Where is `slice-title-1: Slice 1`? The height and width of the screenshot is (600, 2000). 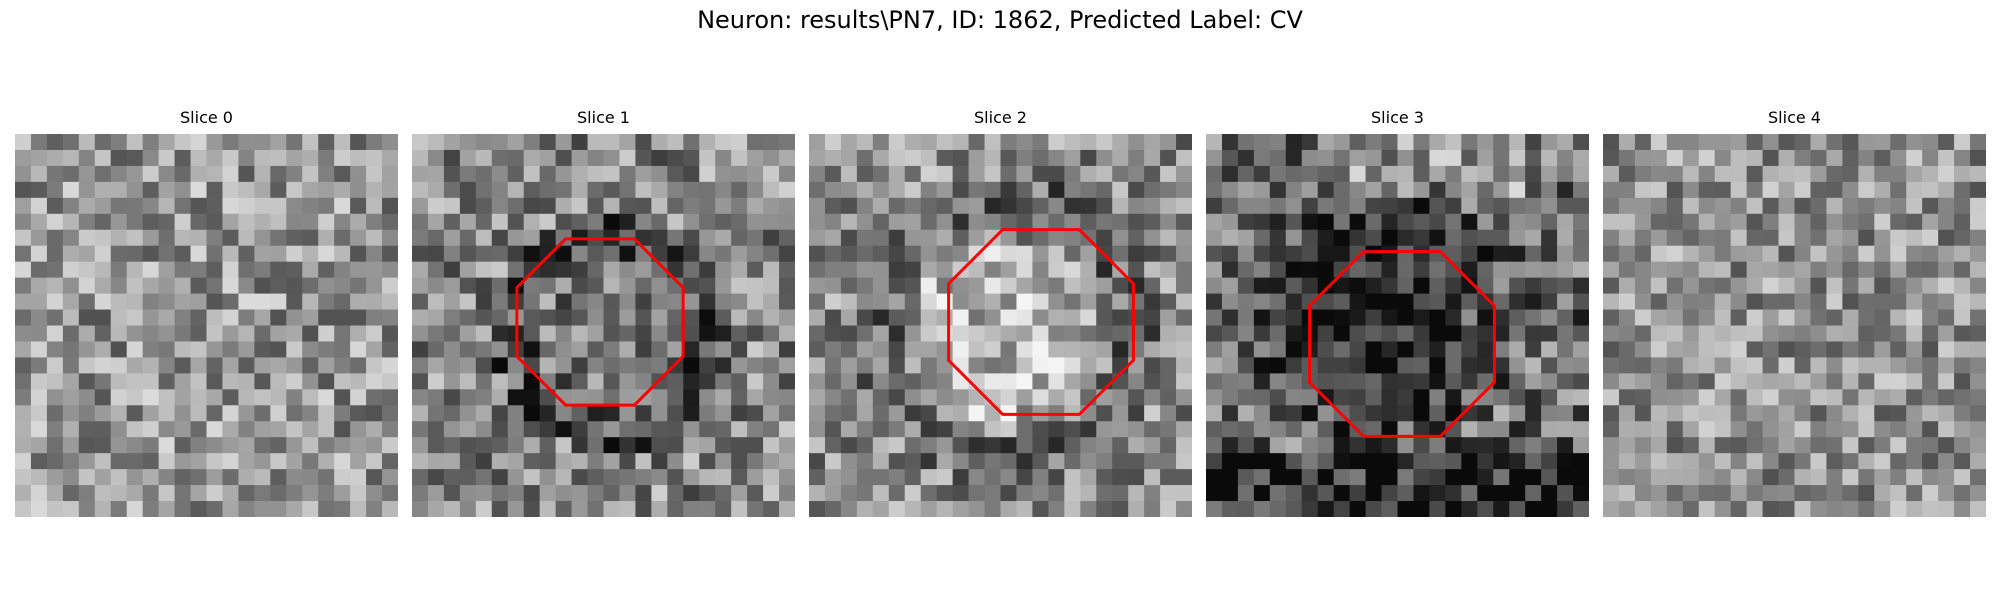
slice-title-1: Slice 1 is located at coordinates (603, 117).